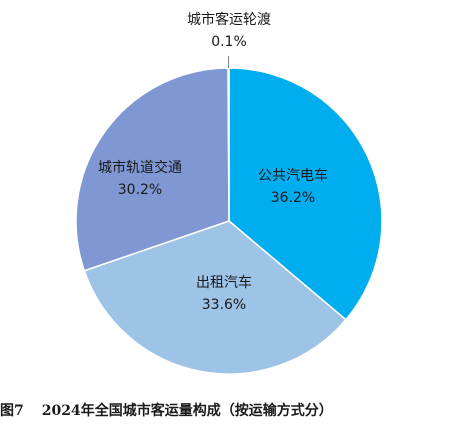  I want to click on slice-value-1: 33.6%, so click(224, 305).